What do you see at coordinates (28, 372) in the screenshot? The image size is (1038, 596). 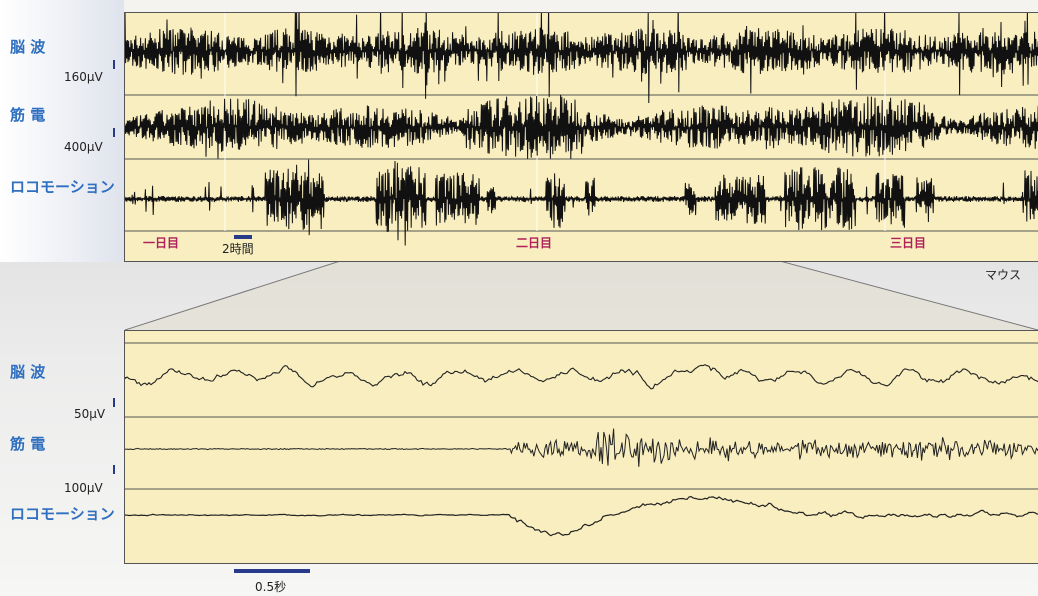 I see `zoom-eeg-label: 脳 波` at bounding box center [28, 372].